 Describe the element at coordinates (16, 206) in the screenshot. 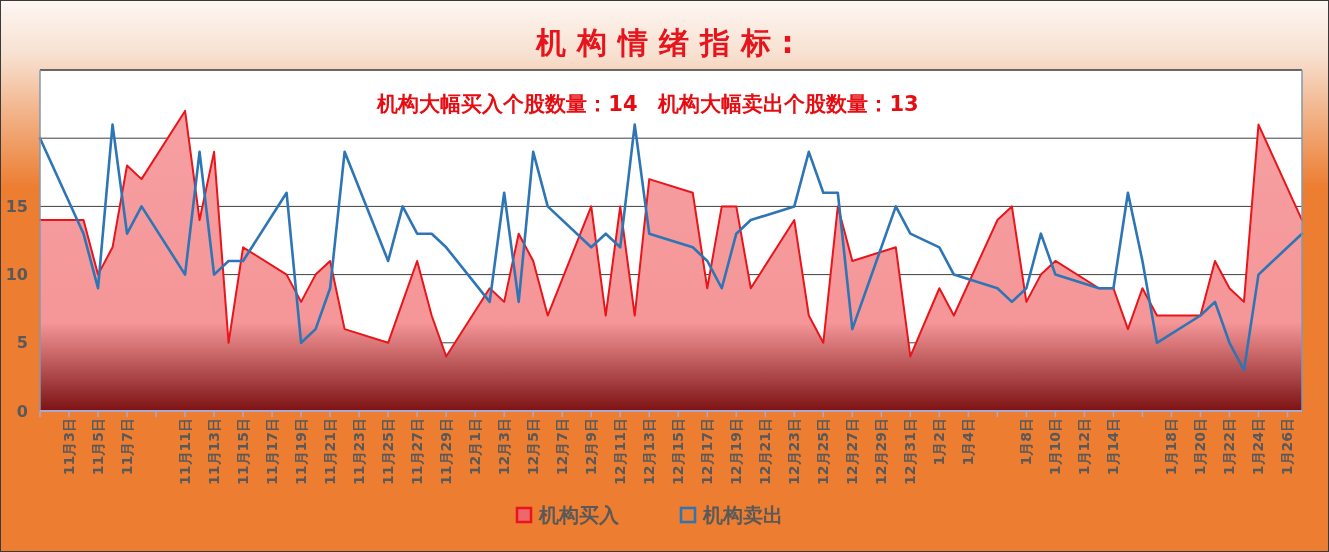

I see `y-tick-label: 15` at that location.